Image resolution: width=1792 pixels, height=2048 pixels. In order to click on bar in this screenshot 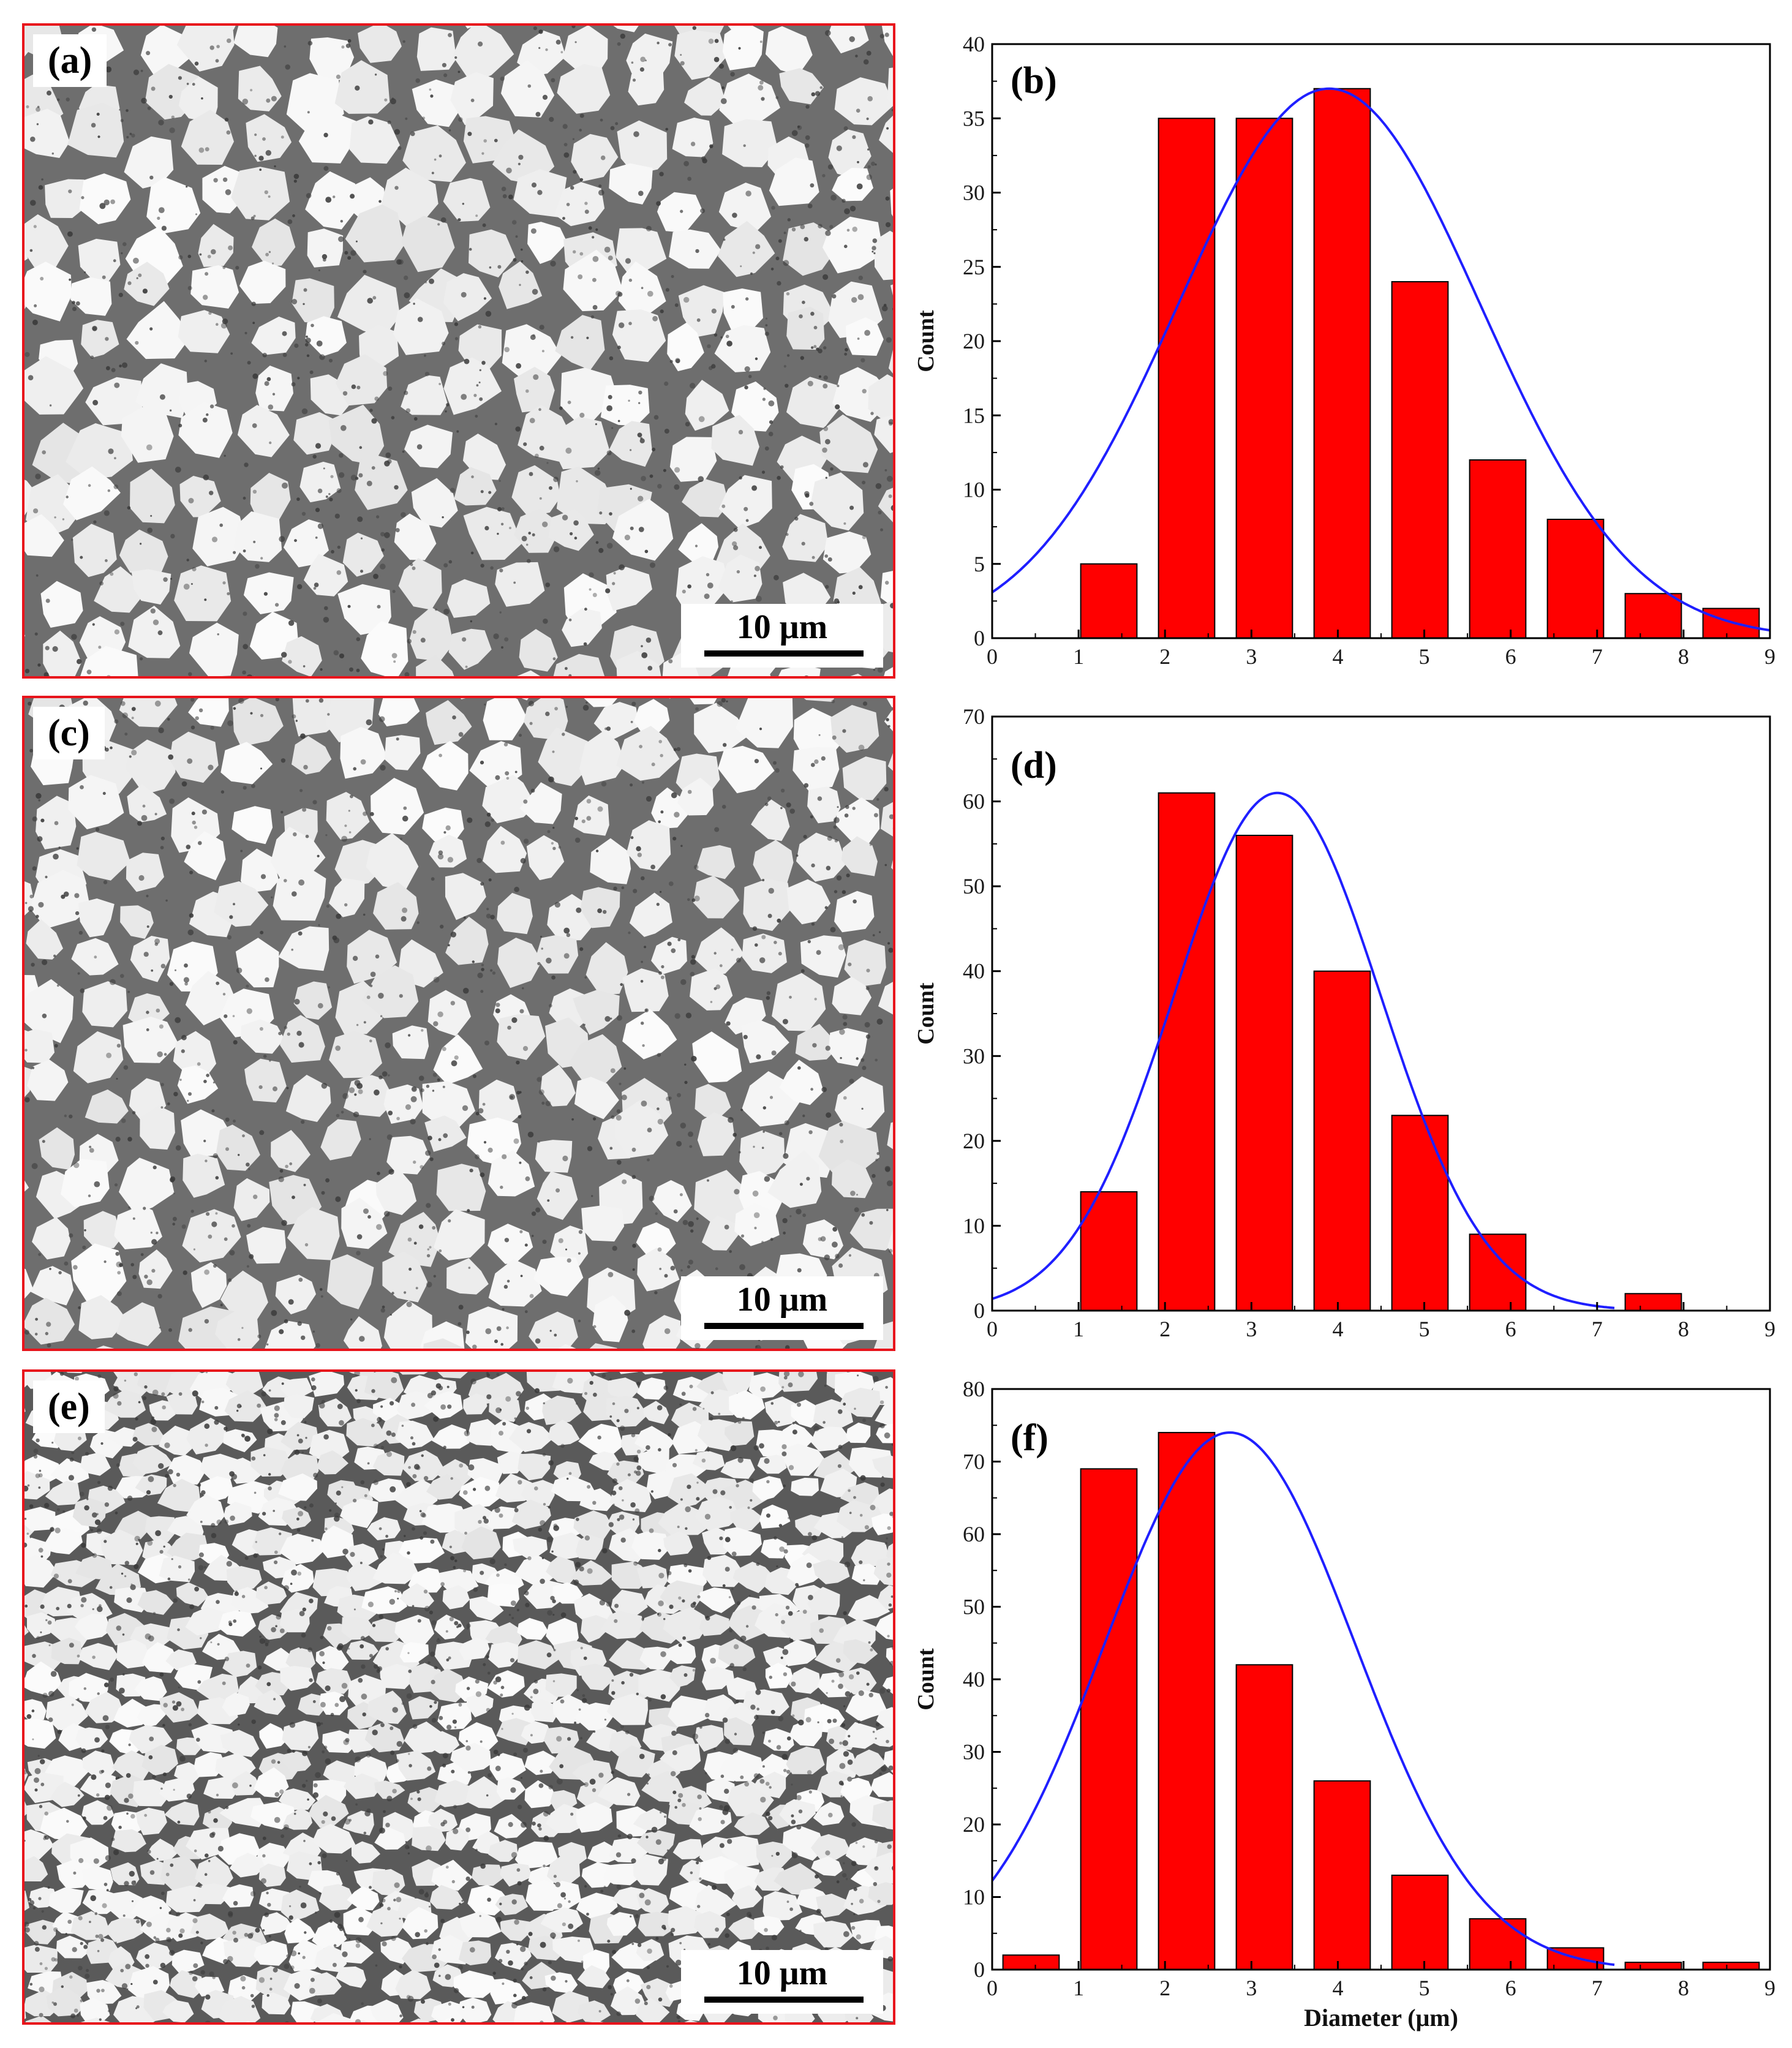, I will do `click(1109, 601)`.